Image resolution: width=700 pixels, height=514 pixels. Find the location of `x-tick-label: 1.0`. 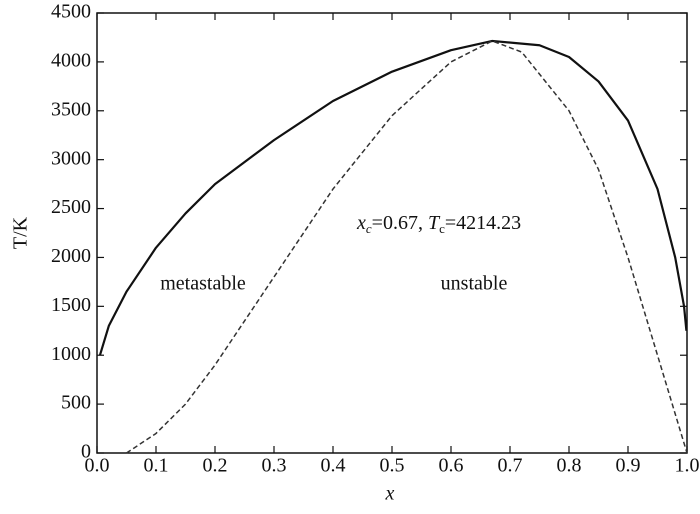

x-tick-label: 1.0 is located at coordinates (687, 466).